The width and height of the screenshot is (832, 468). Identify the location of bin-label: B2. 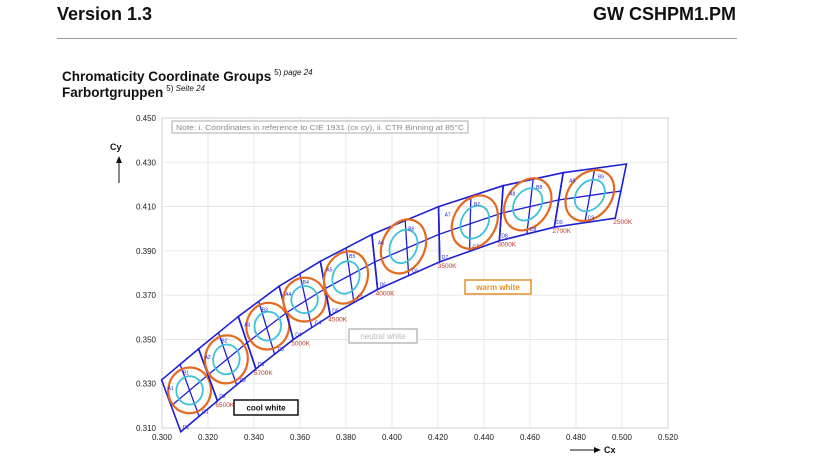
(224, 342).